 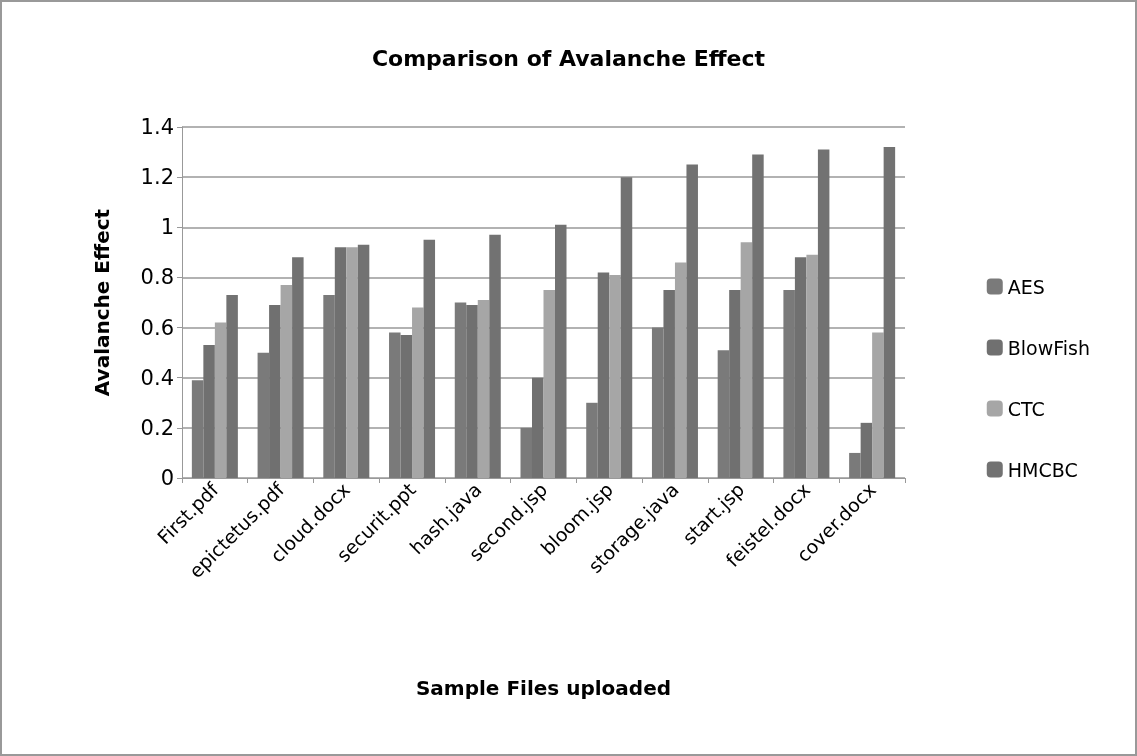 What do you see at coordinates (157, 427) in the screenshot?
I see `y-tick-label: 0.2` at bounding box center [157, 427].